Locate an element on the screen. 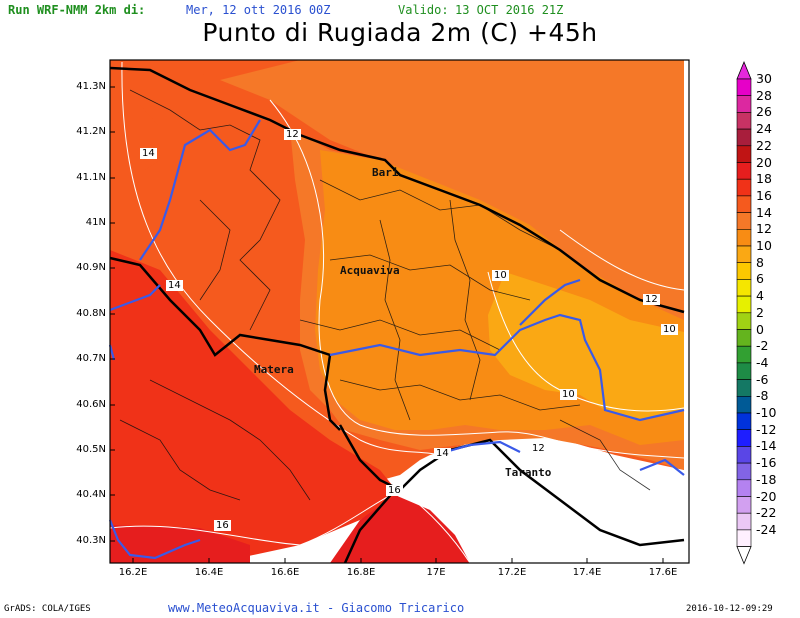  contour-label: 16 is located at coordinates (394, 490).